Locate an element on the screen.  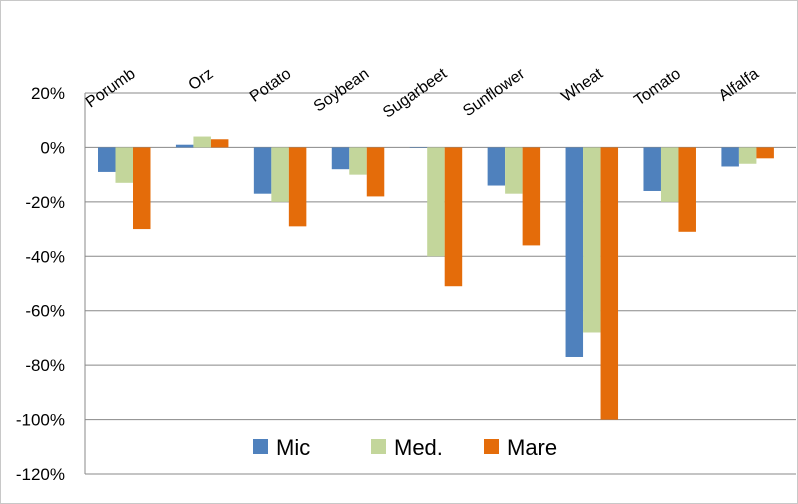
category-label: Wheat is located at coordinates (582, 85).